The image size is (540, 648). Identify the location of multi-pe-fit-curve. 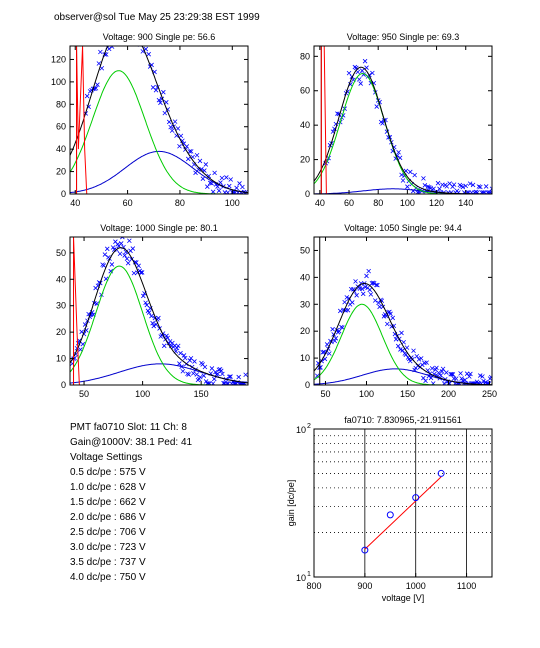
(159, 373).